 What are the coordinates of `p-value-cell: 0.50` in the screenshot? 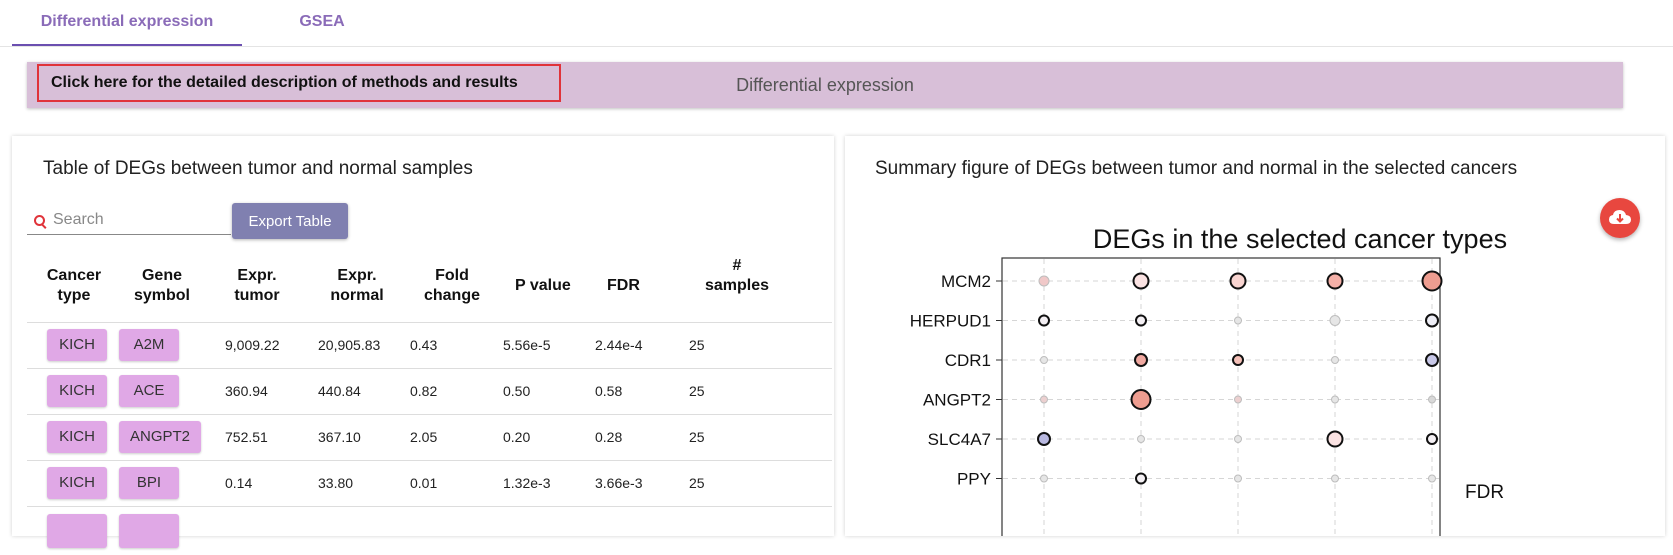 It's located at (517, 391).